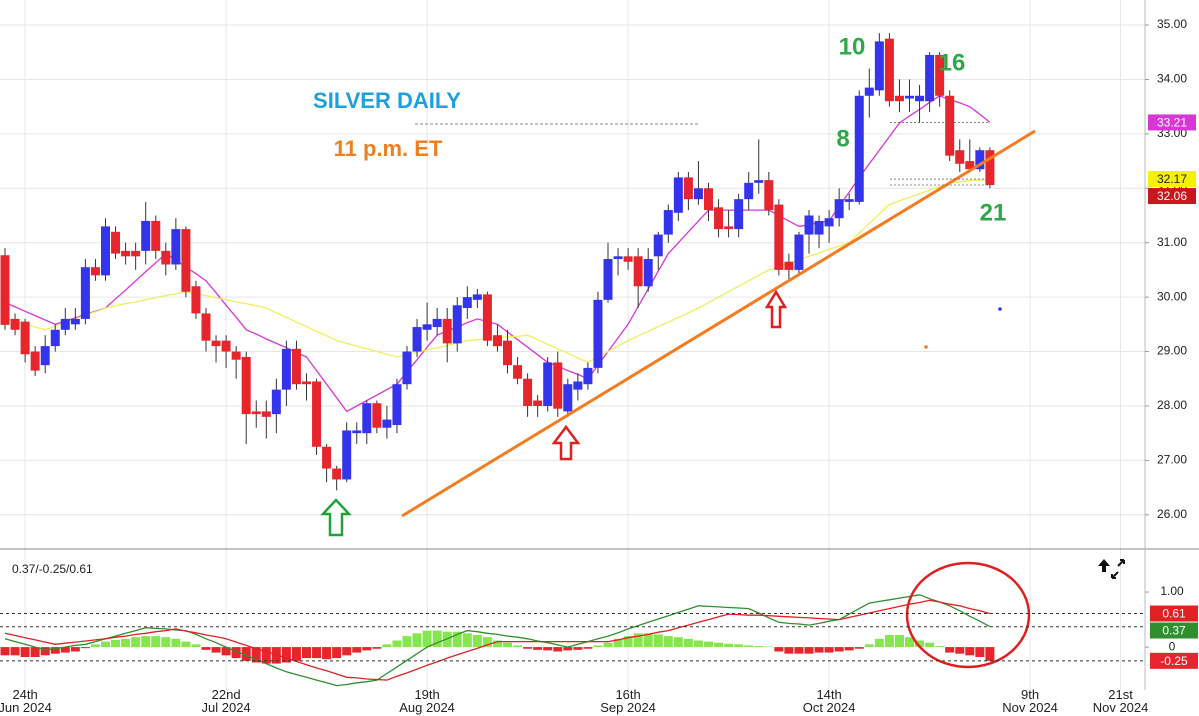 This screenshot has width=1199, height=716. Describe the element at coordinates (1172, 460) in the screenshot. I see `y-tick-label: 27.00` at that location.